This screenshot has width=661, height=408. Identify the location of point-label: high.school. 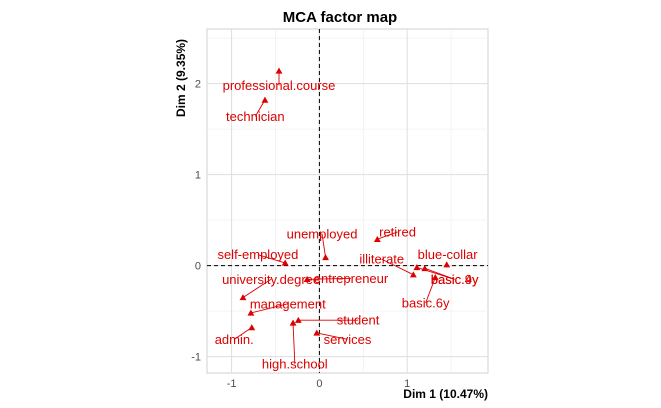
(295, 363).